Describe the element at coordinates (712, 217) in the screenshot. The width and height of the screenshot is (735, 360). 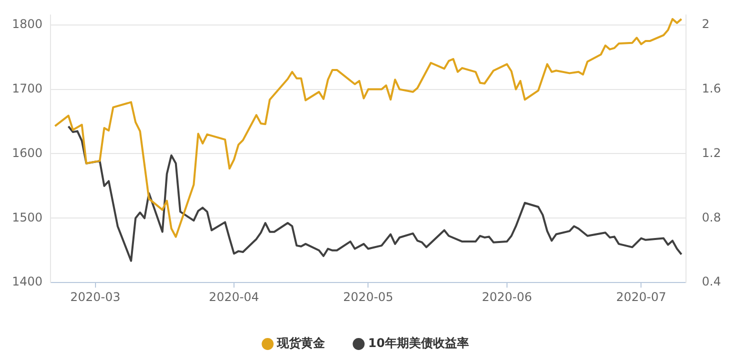
I see `y2-tick-label: 0.8` at that location.